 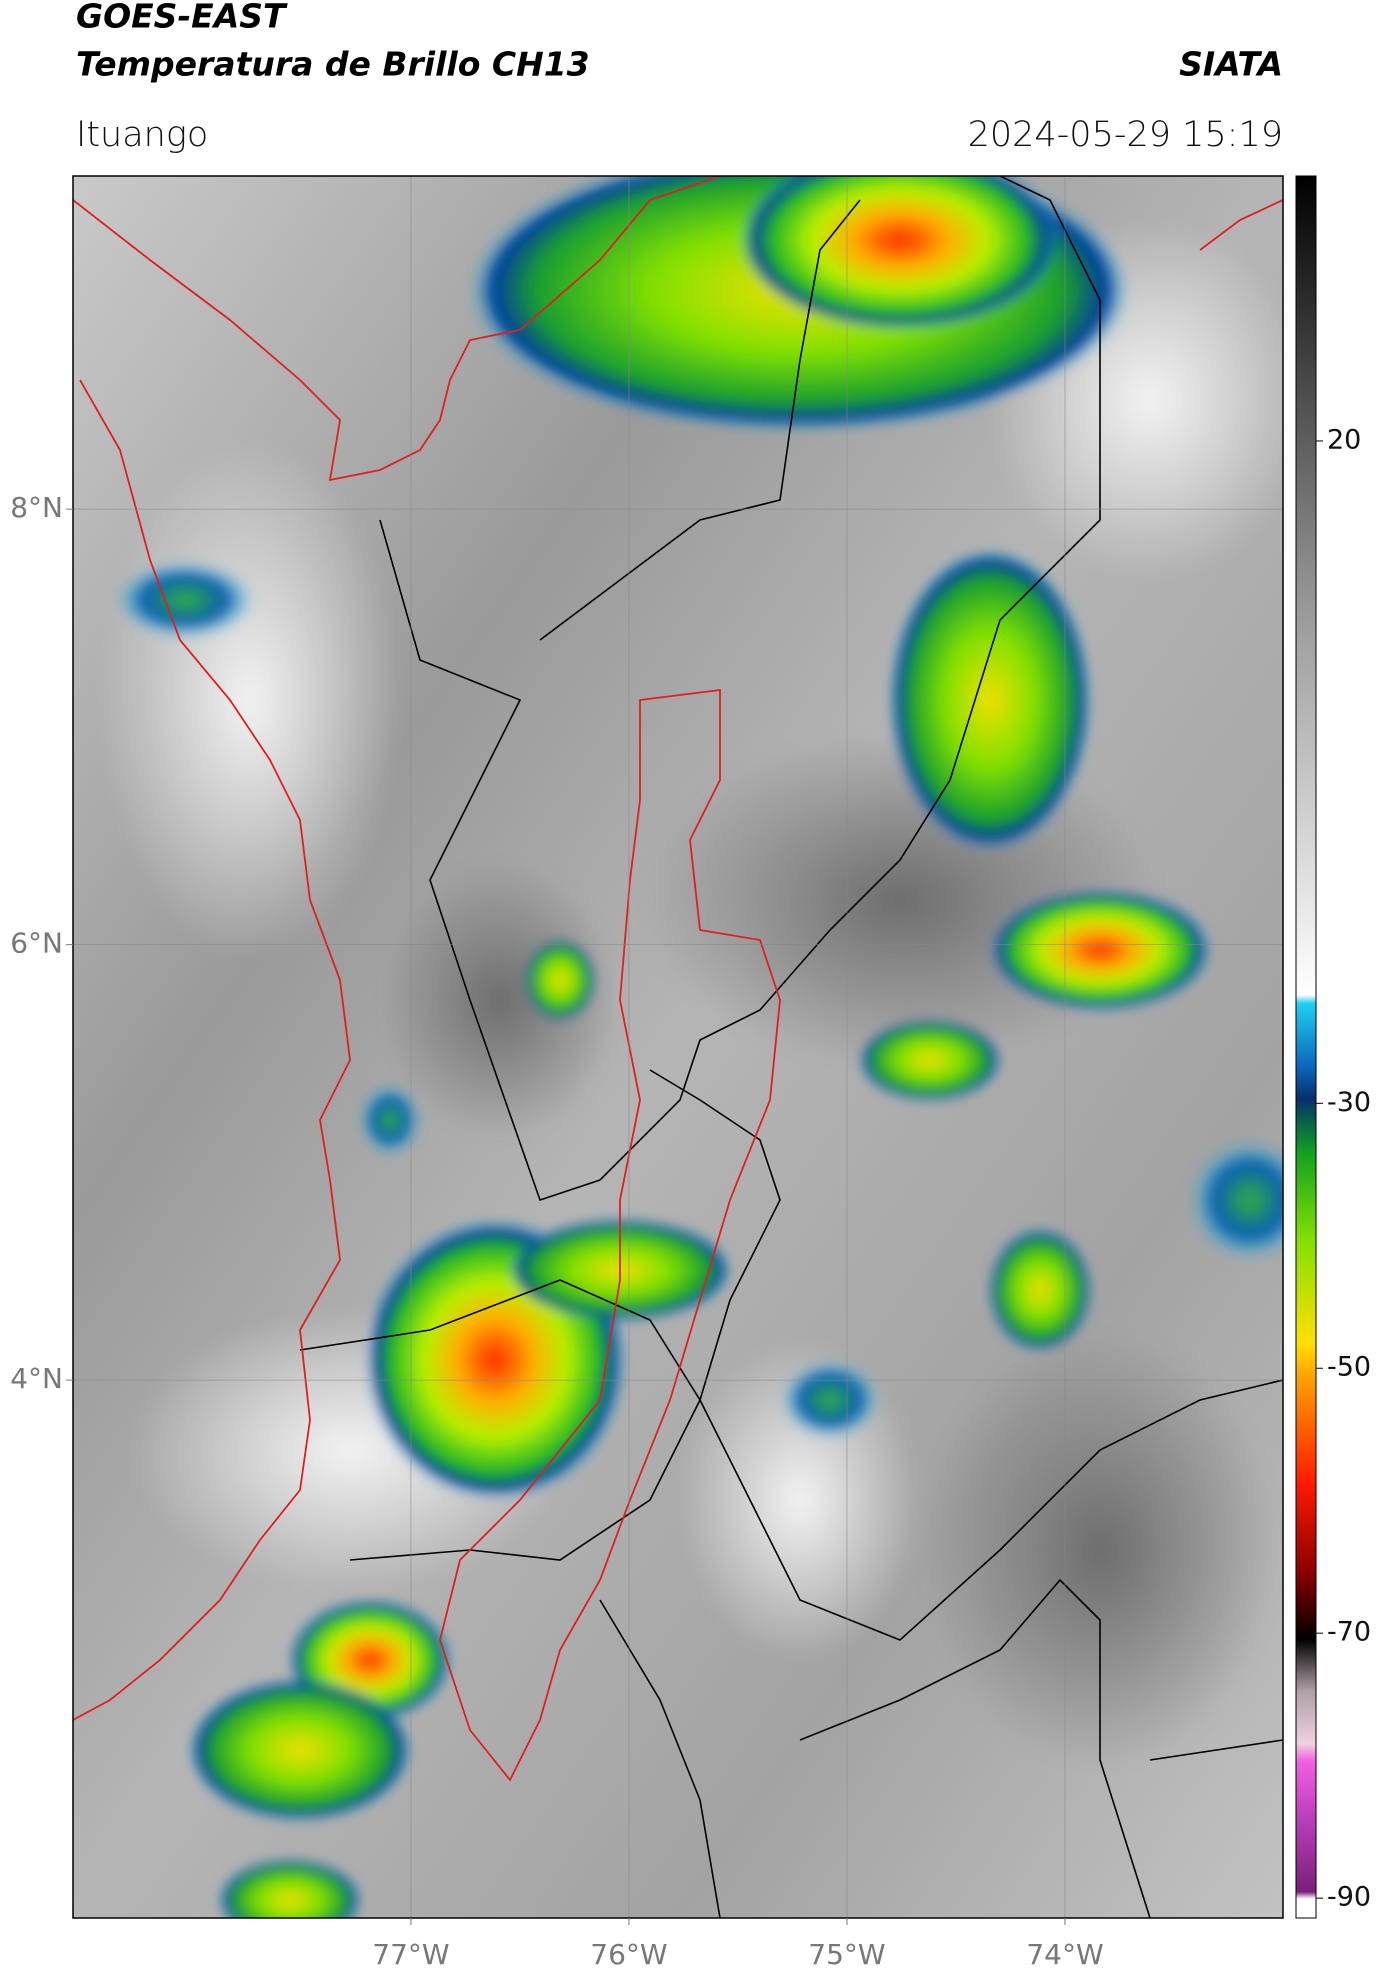 What do you see at coordinates (36, 507) in the screenshot?
I see `y-tick-label: 8°N` at bounding box center [36, 507].